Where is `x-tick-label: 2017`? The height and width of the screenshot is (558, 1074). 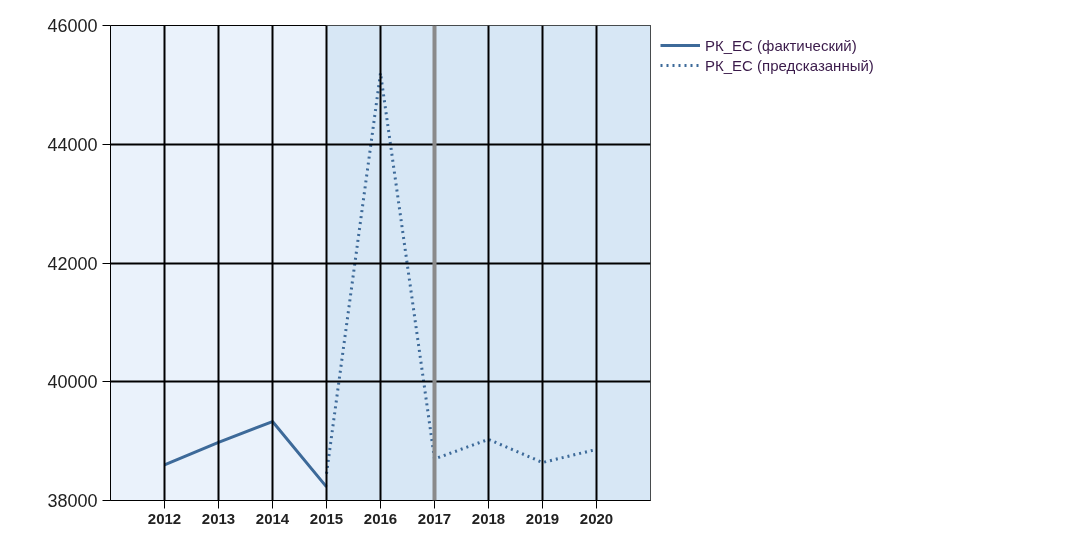 x-tick-label: 2017 is located at coordinates (434, 518).